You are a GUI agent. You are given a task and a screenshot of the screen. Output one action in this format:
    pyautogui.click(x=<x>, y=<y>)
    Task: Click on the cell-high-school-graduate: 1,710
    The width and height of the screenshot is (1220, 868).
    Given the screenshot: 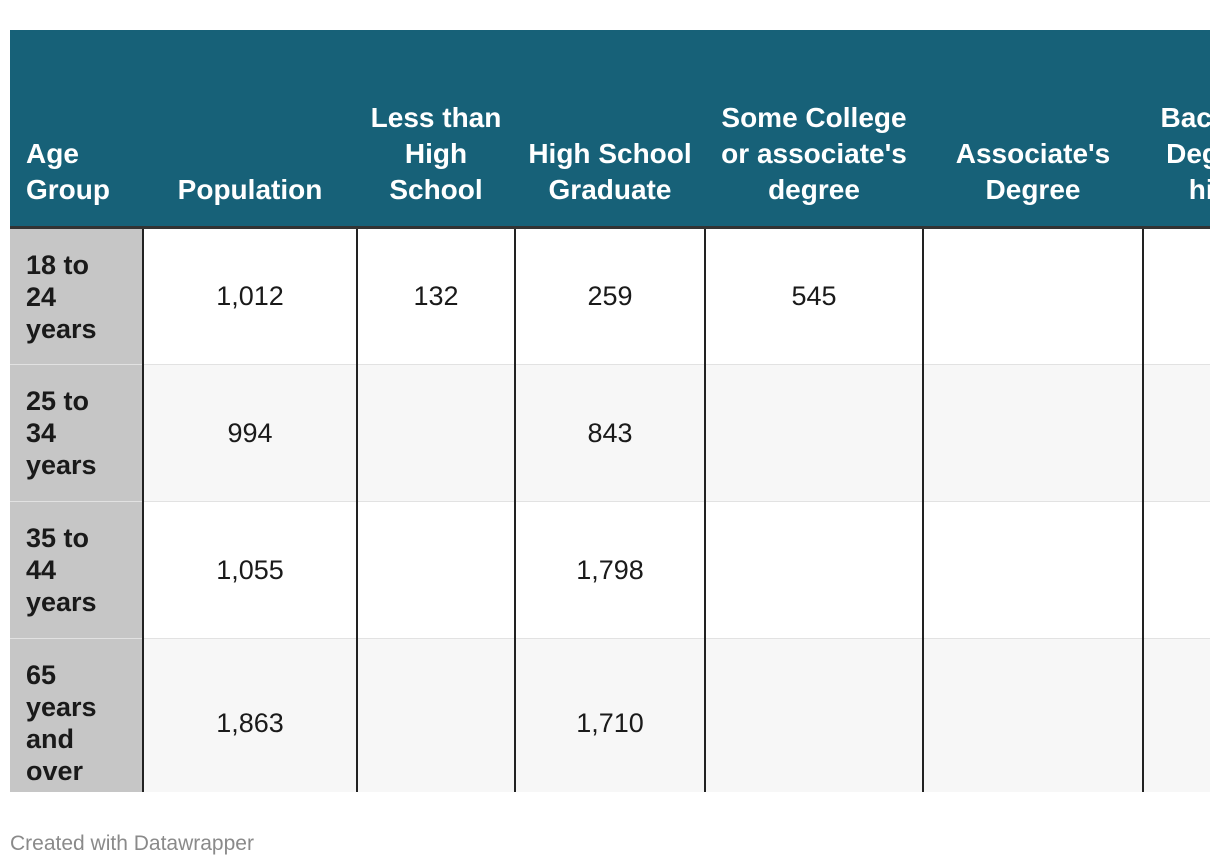 What is the action you would take?
    pyautogui.click(x=609, y=715)
    